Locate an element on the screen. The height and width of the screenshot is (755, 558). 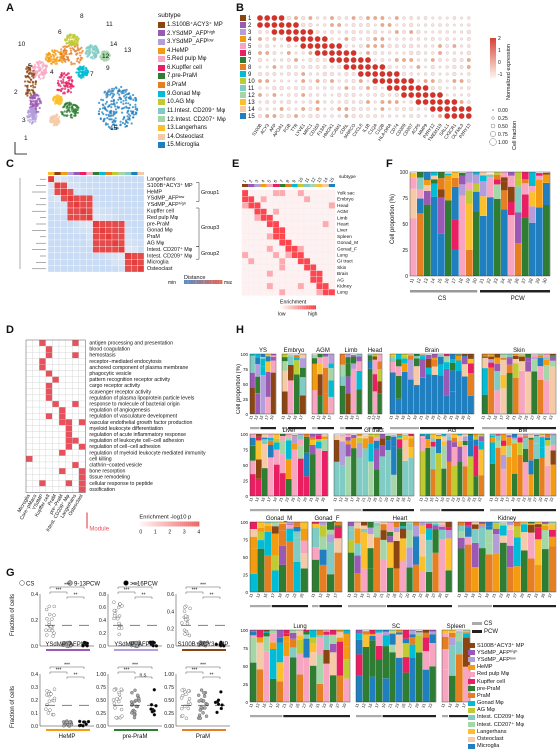
x-tick: 13 is located at coordinates (450, 705).